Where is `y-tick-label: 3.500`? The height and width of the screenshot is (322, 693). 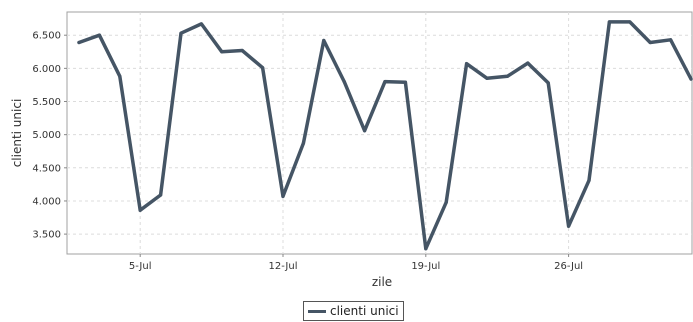 y-tick-label: 3.500 is located at coordinates (46, 235).